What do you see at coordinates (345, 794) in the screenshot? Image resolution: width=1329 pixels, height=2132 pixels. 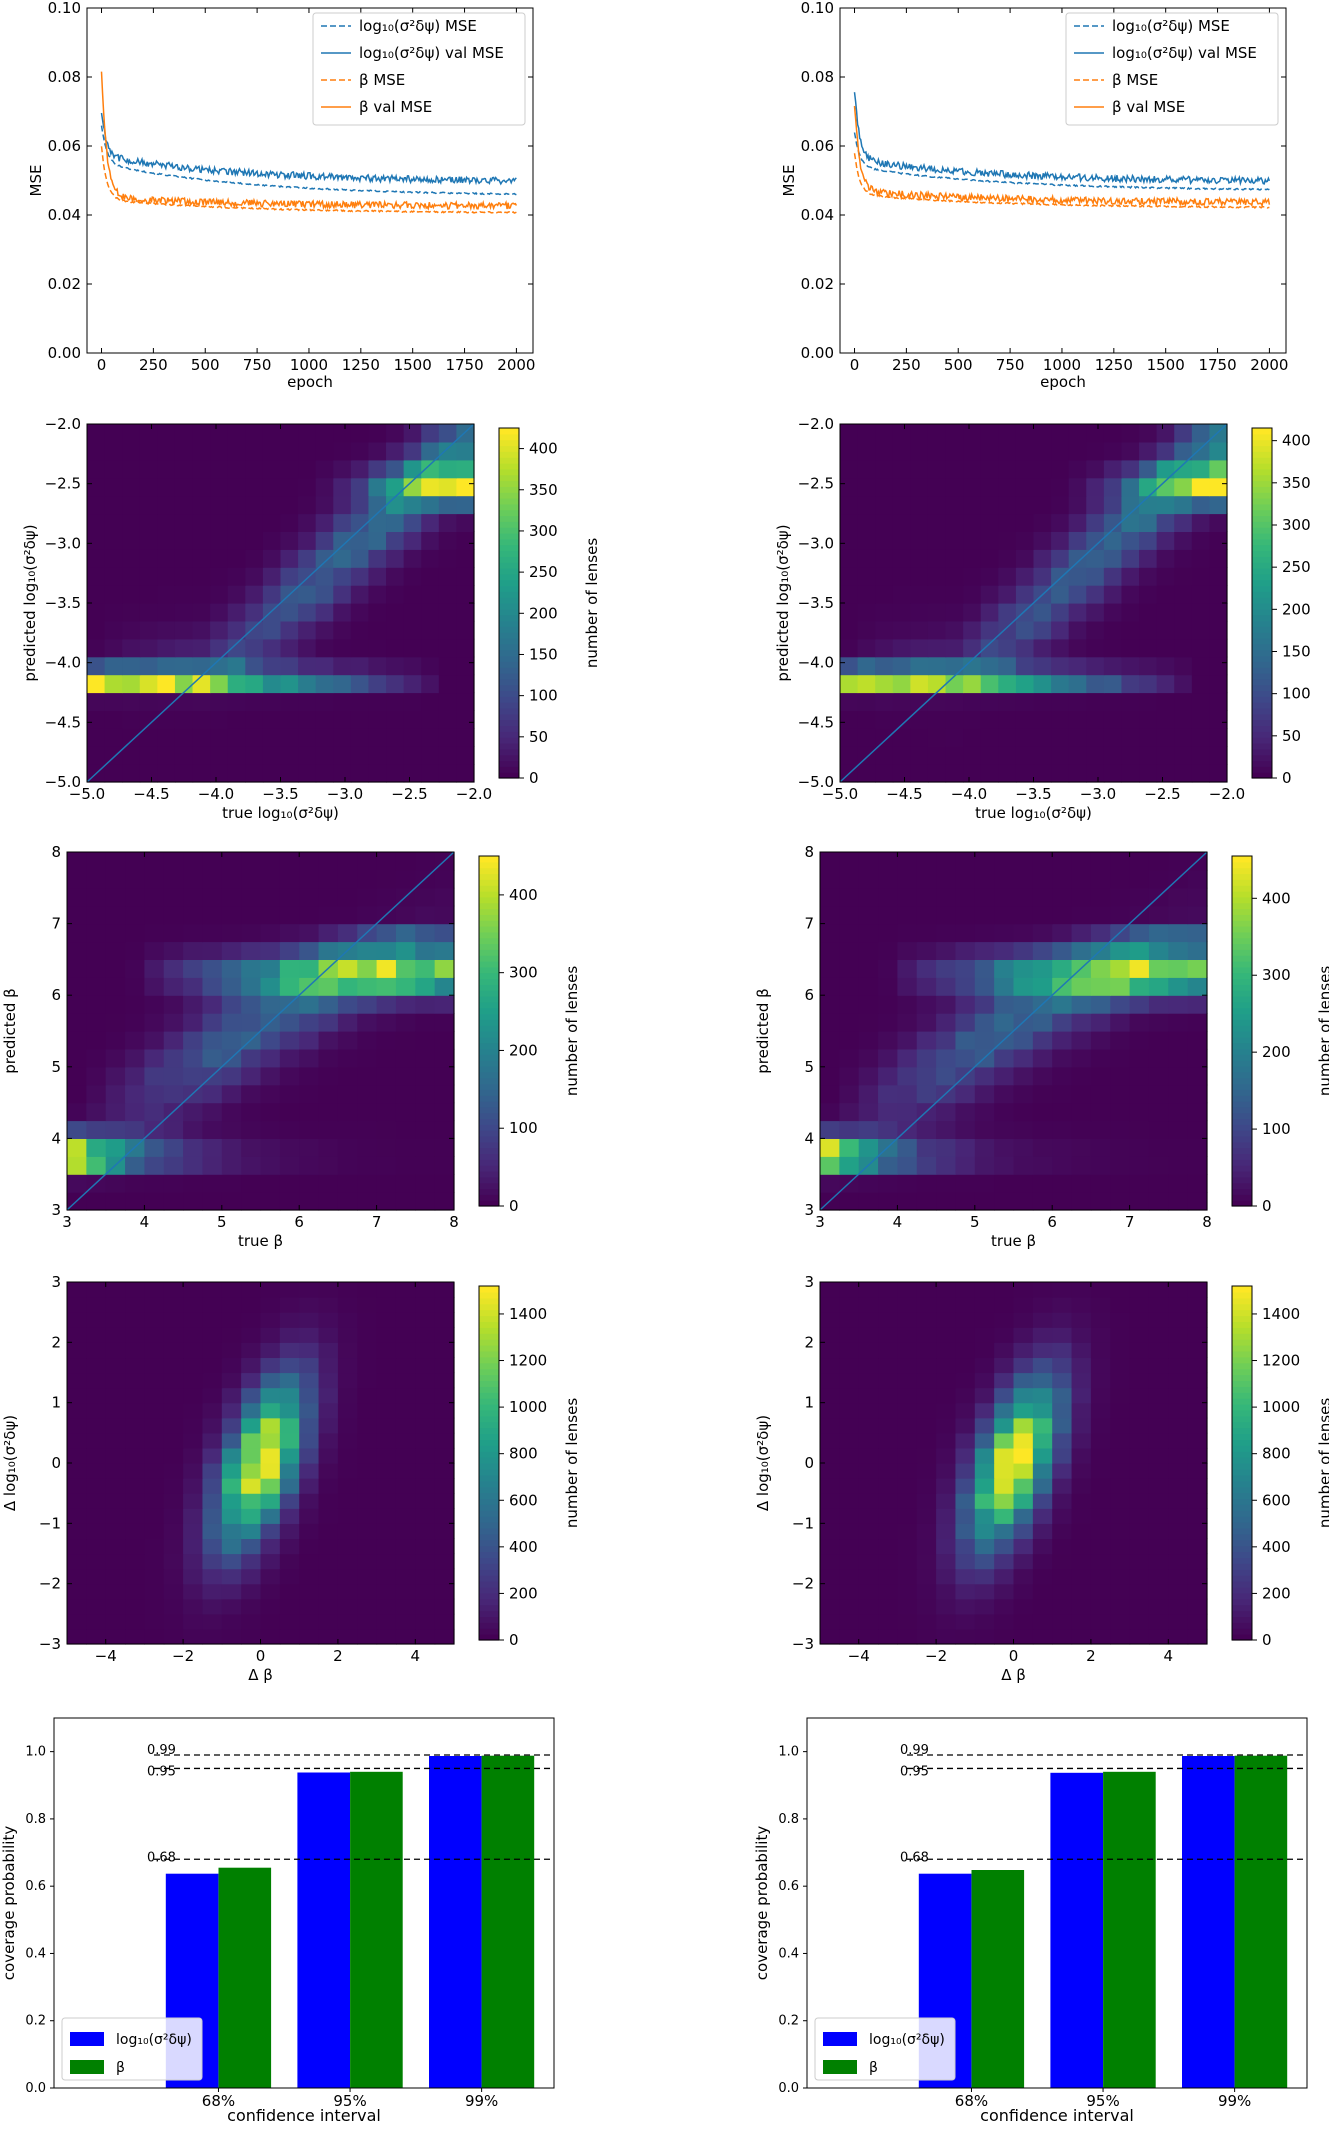 I see `x-tick-label: −3.0` at bounding box center [345, 794].